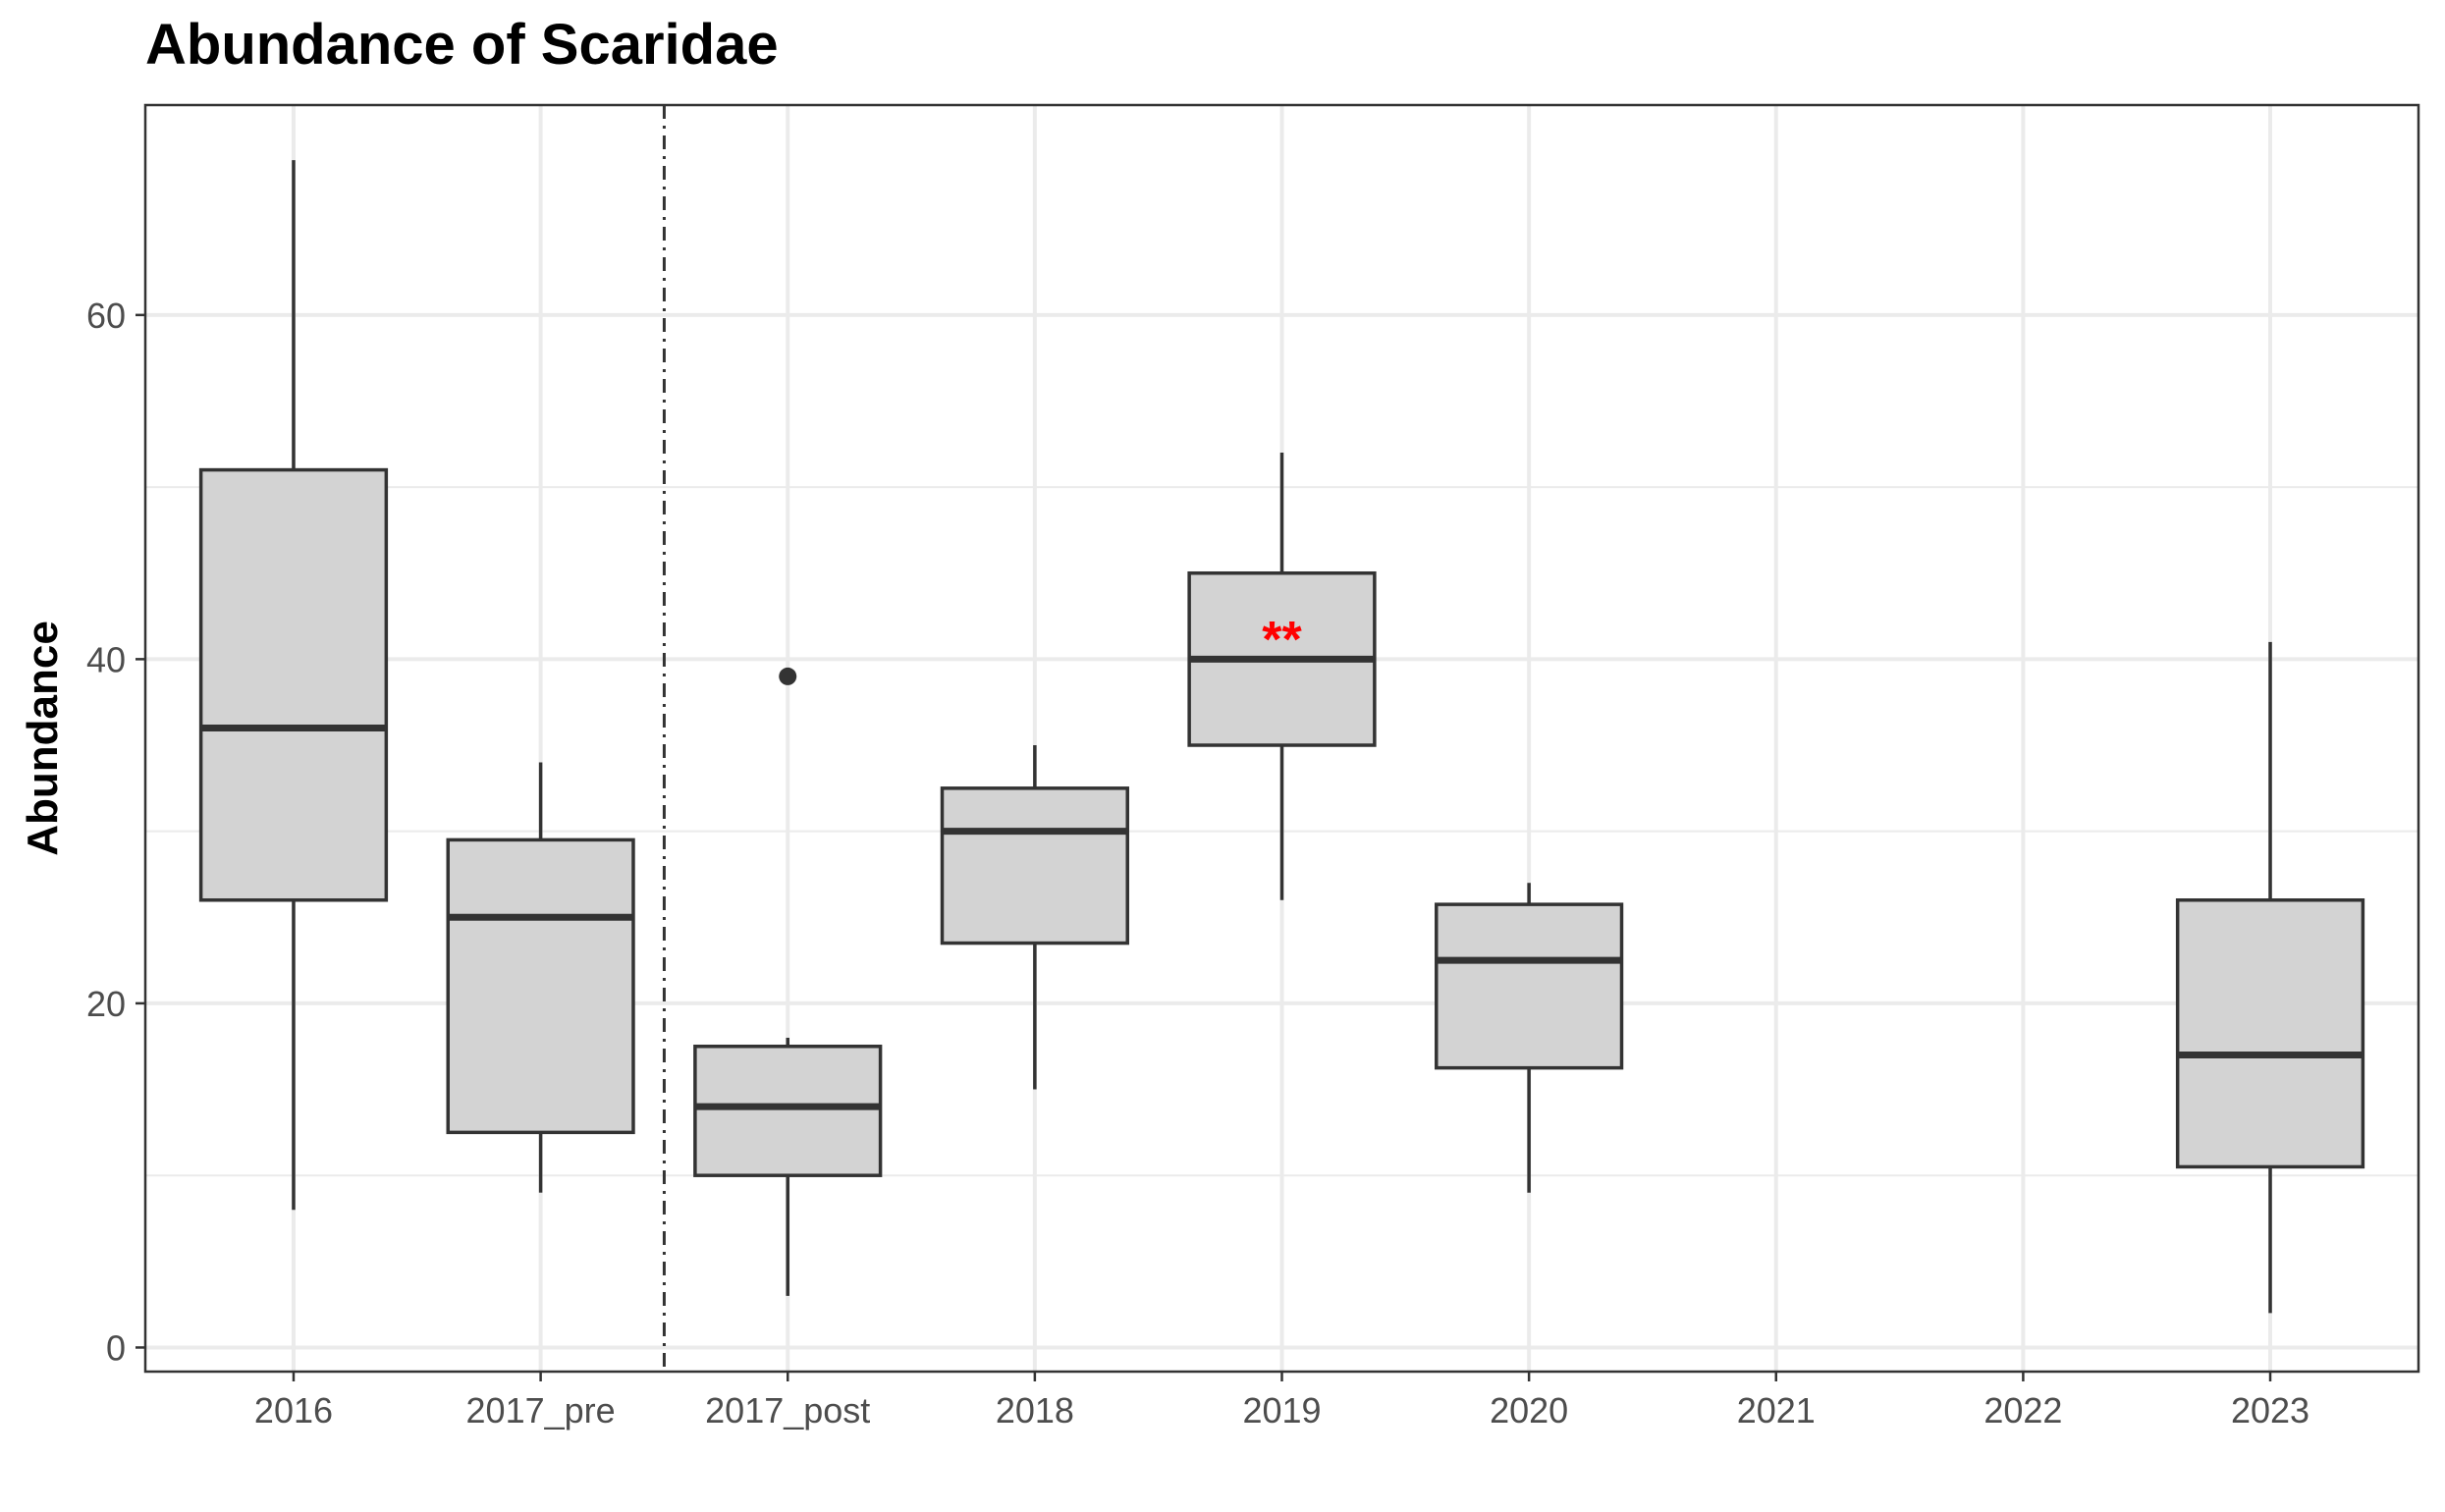 This screenshot has width=2445, height=1512. I want to click on box-2017_post, so click(788, 981).